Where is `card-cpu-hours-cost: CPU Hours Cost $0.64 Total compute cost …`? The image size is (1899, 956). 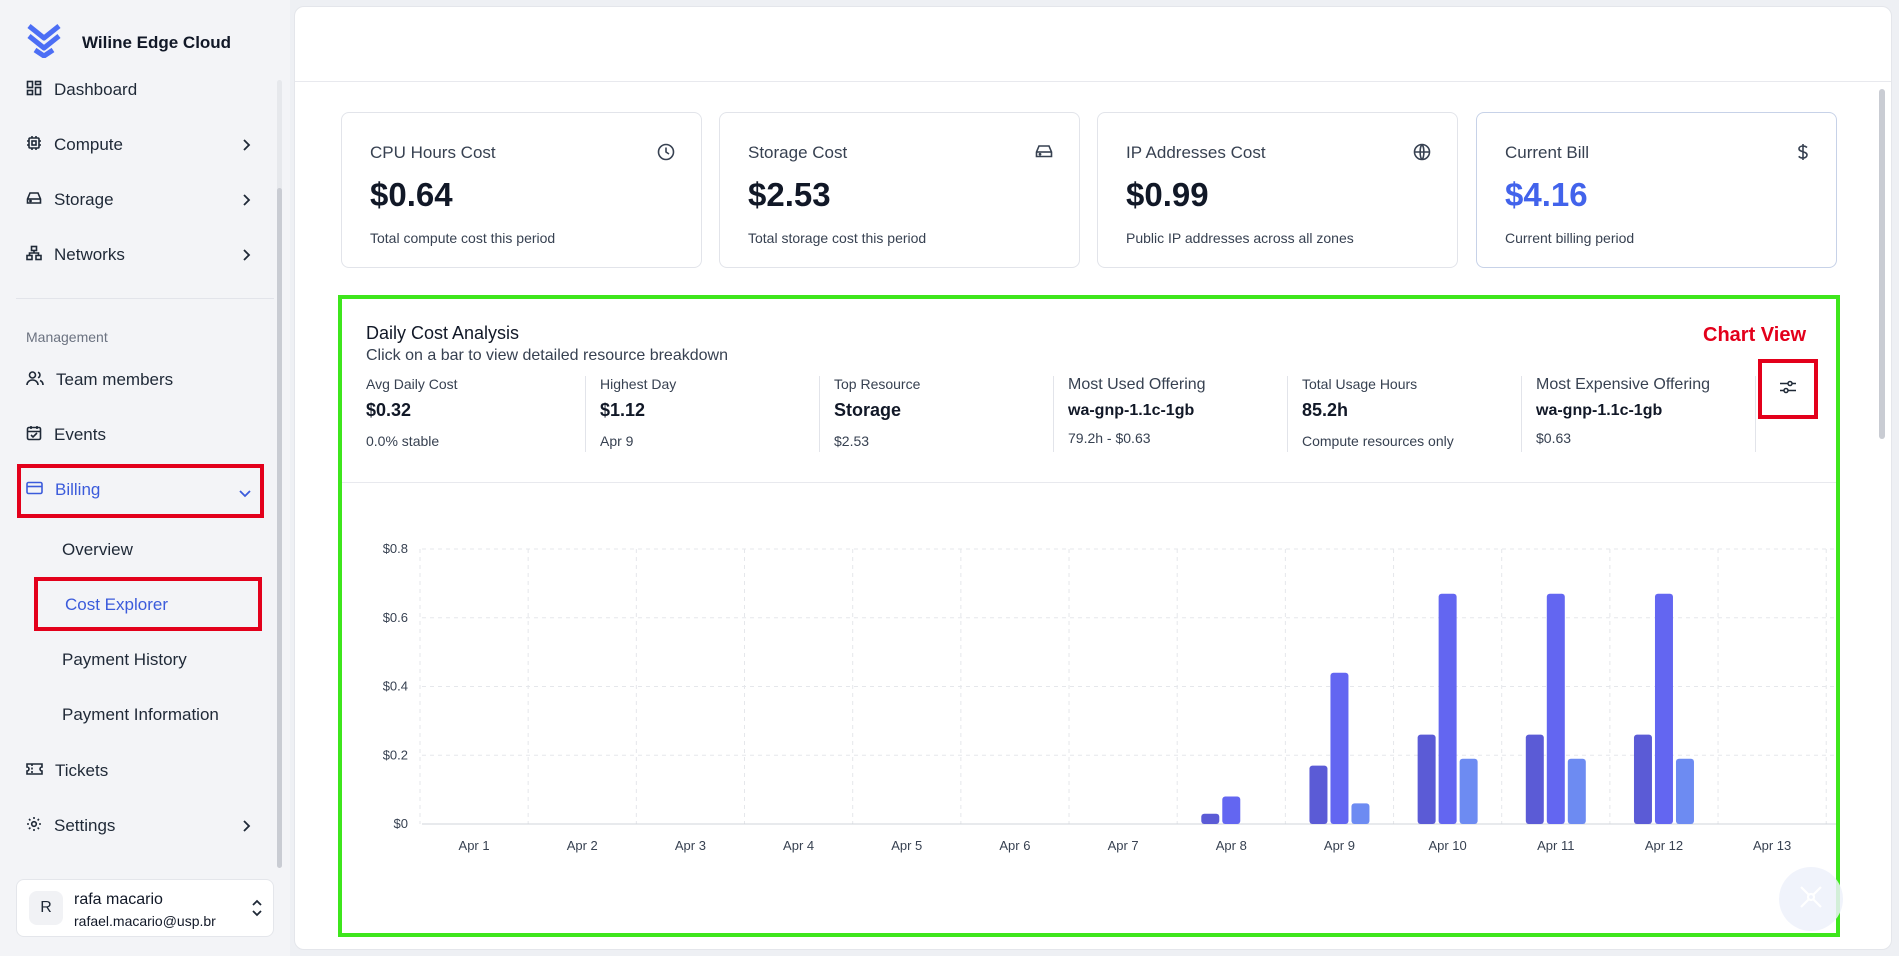 card-cpu-hours-cost: CPU Hours Cost $0.64 Total compute cost … is located at coordinates (521, 190).